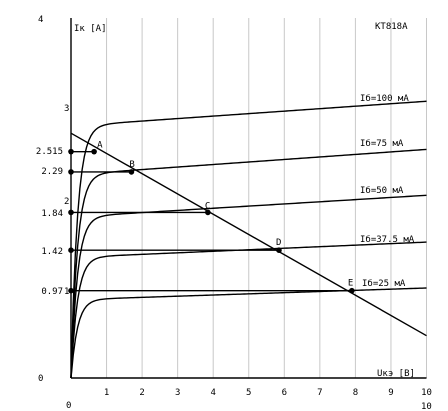 The image size is (448, 411). Describe the element at coordinates (384, 98) in the screenshot. I see `series-label-1: Iб=100 мА` at that location.